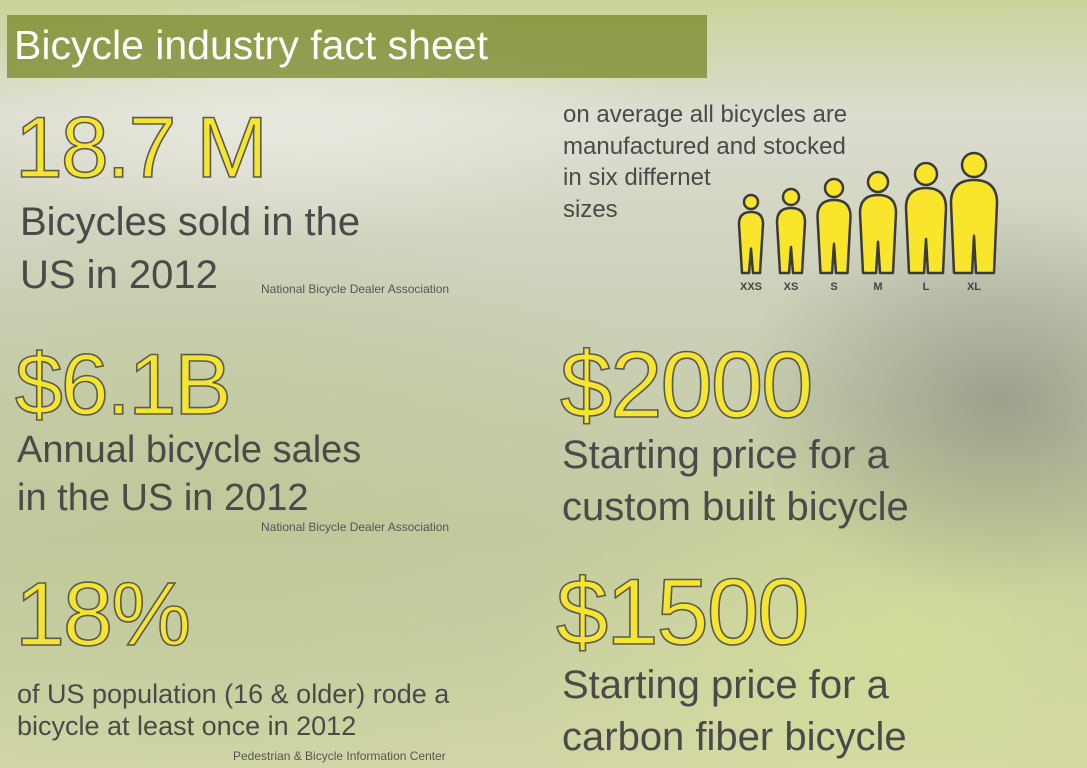  Describe the element at coordinates (190, 222) in the screenshot. I see `description: Bicycles sold in the` at that location.